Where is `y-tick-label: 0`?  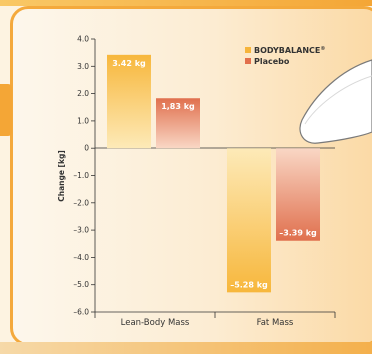
y-tick-label: 0 is located at coordinates (86, 148).